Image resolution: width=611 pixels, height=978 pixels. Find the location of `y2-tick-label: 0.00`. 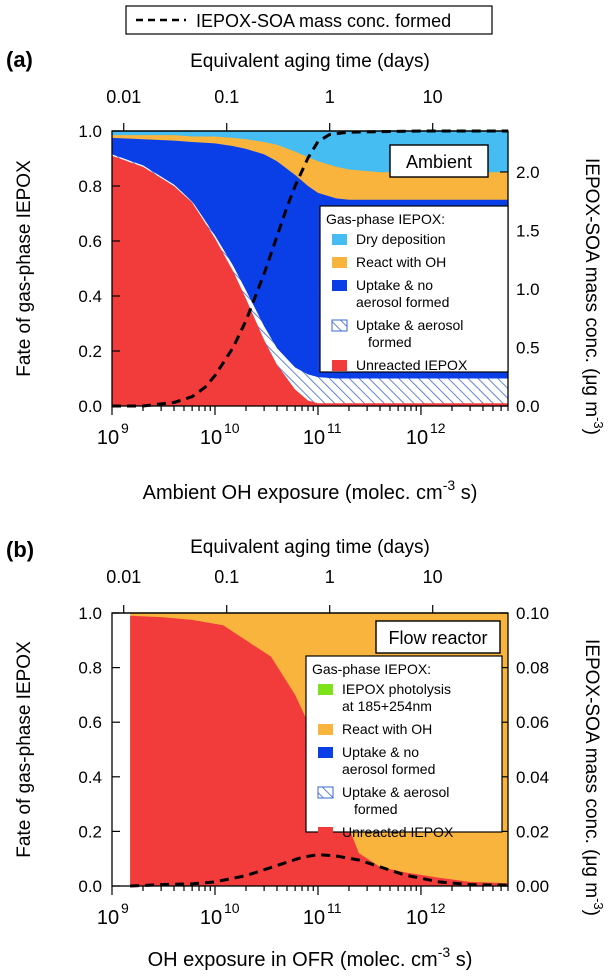

y2-tick-label: 0.00 is located at coordinates (532, 886).